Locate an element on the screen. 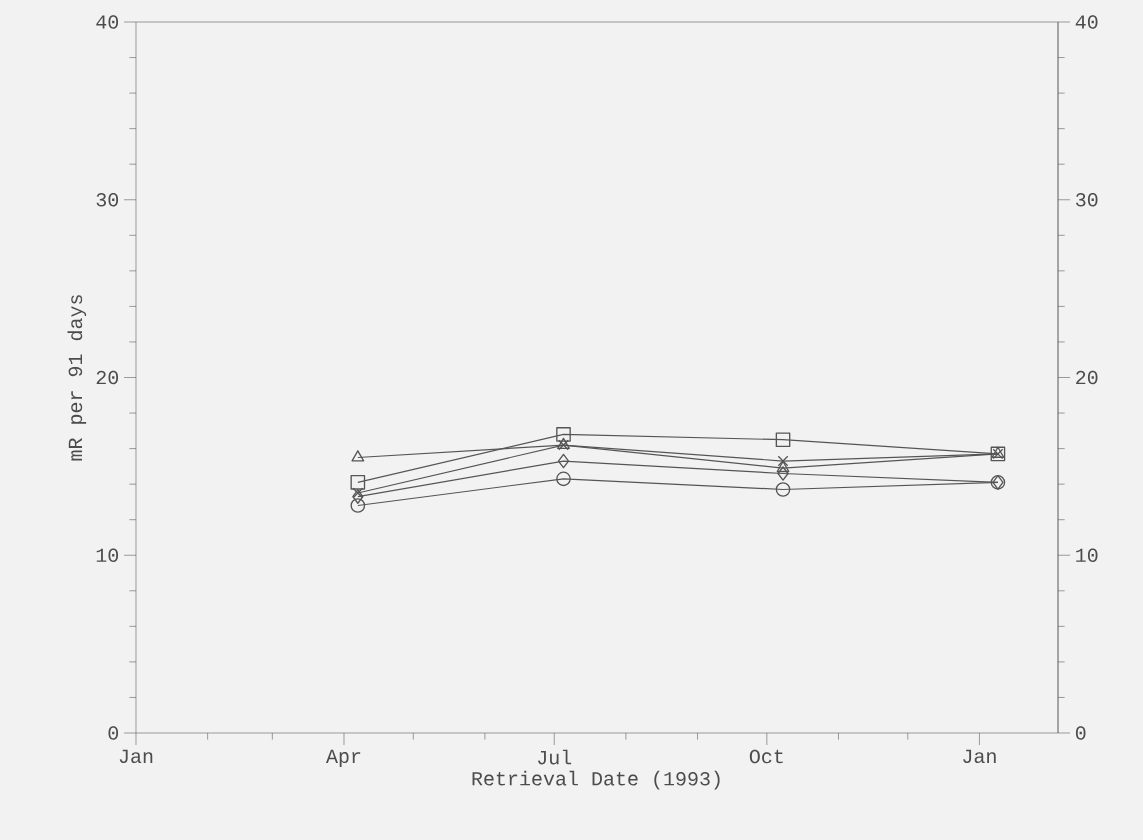  y2-tick-label: 40 is located at coordinates (1086, 22).